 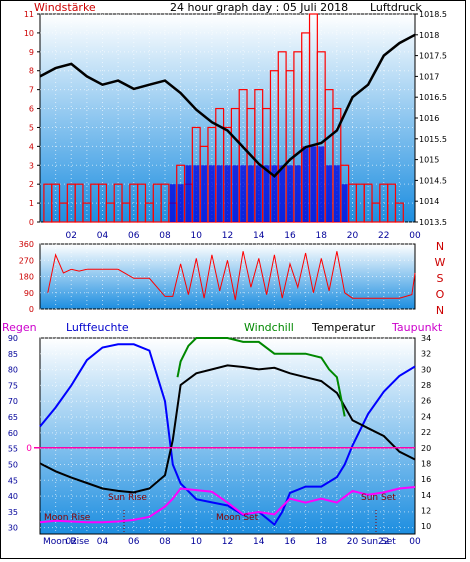 What do you see at coordinates (31, 309) in the screenshot?
I see `direction-tick-label: 0` at bounding box center [31, 309].